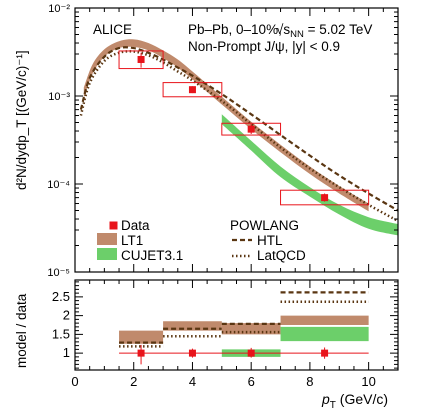 This screenshot has height=412, width=424. I want to click on bottom-y-tick-labels: 1 1.5 2 2.5, so click(61, 324).